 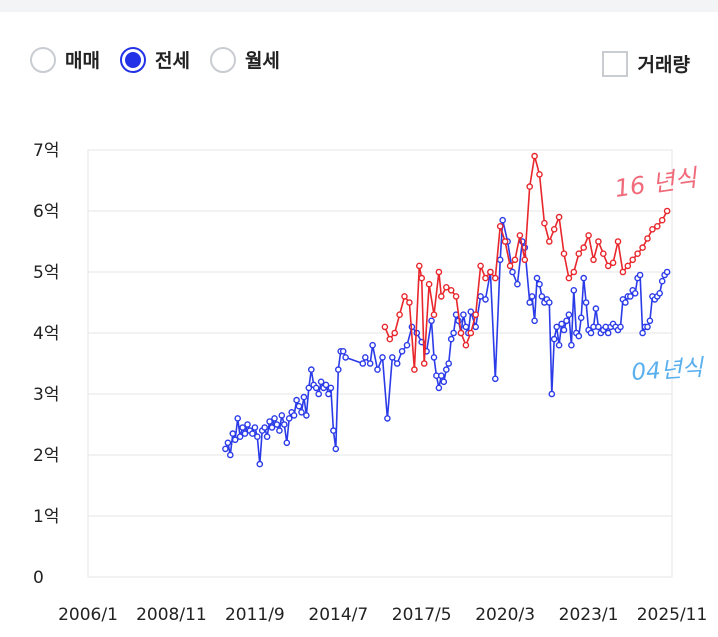 I want to click on y-tick-label: 2억, so click(x=46, y=456).